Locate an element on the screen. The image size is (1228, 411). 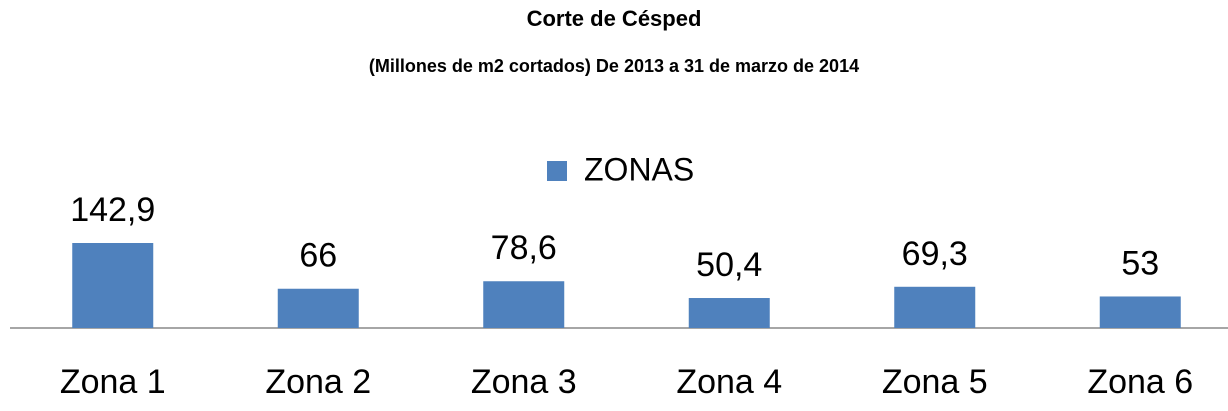
data-label: 50,4 is located at coordinates (729, 265).